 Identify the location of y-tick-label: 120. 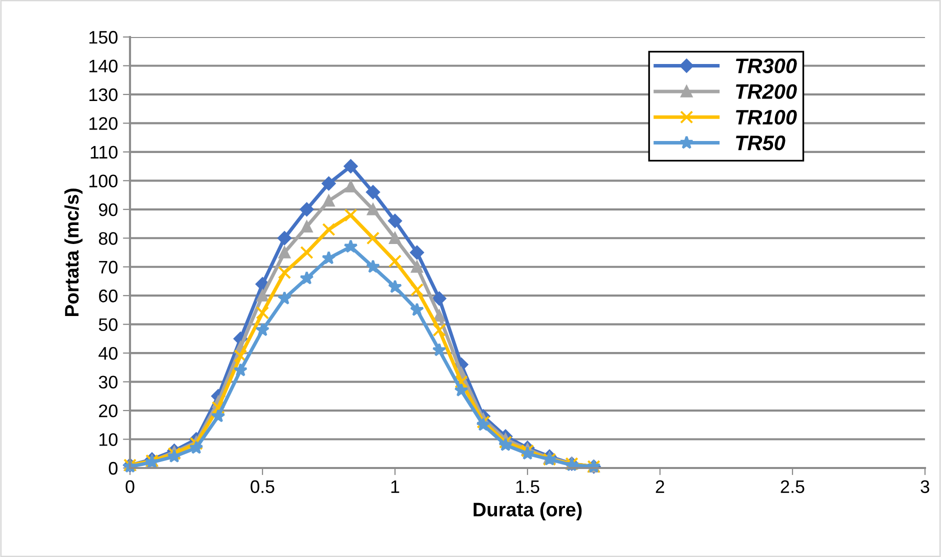
(103, 123).